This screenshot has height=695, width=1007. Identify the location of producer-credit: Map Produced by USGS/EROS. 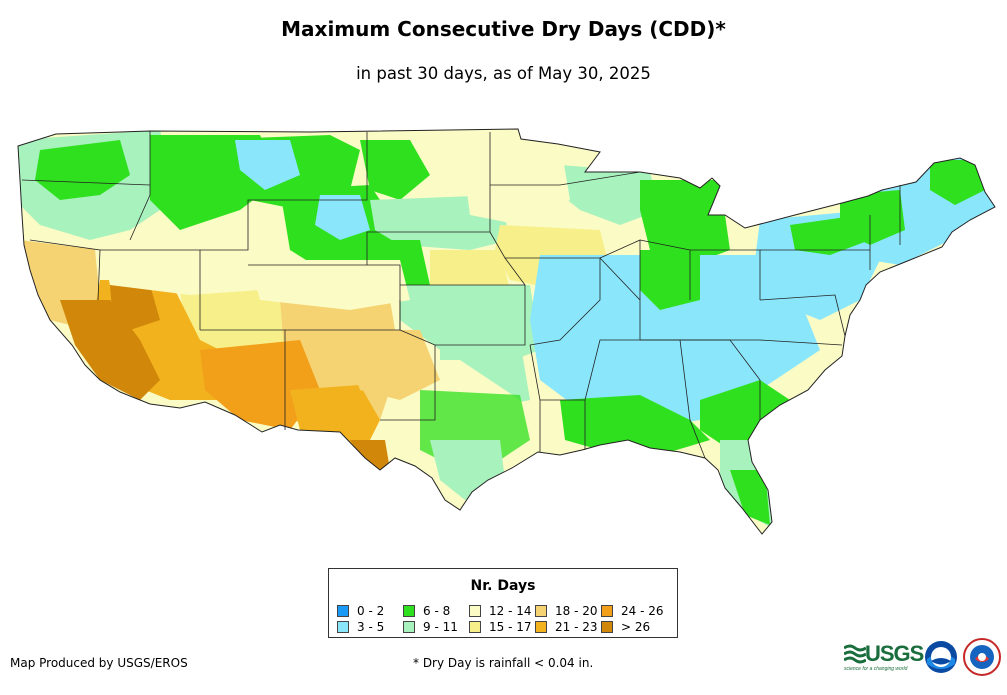
(99, 663).